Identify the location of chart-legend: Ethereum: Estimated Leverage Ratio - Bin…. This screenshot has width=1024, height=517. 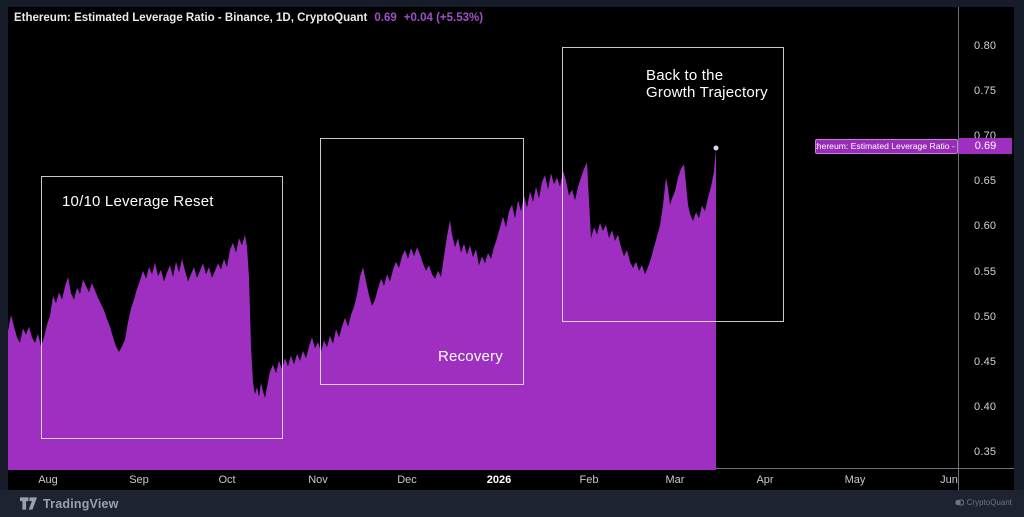
(248, 18).